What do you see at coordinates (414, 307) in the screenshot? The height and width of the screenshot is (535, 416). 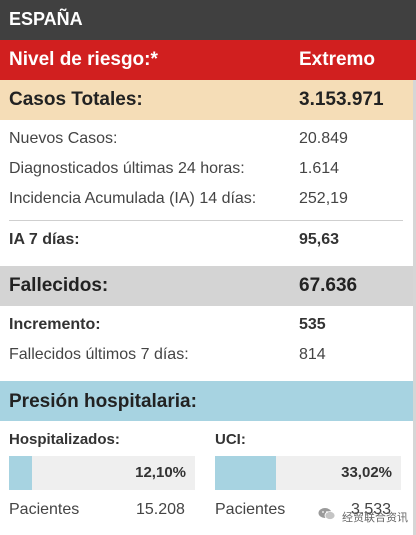 I see `right-edge-divider` at bounding box center [414, 307].